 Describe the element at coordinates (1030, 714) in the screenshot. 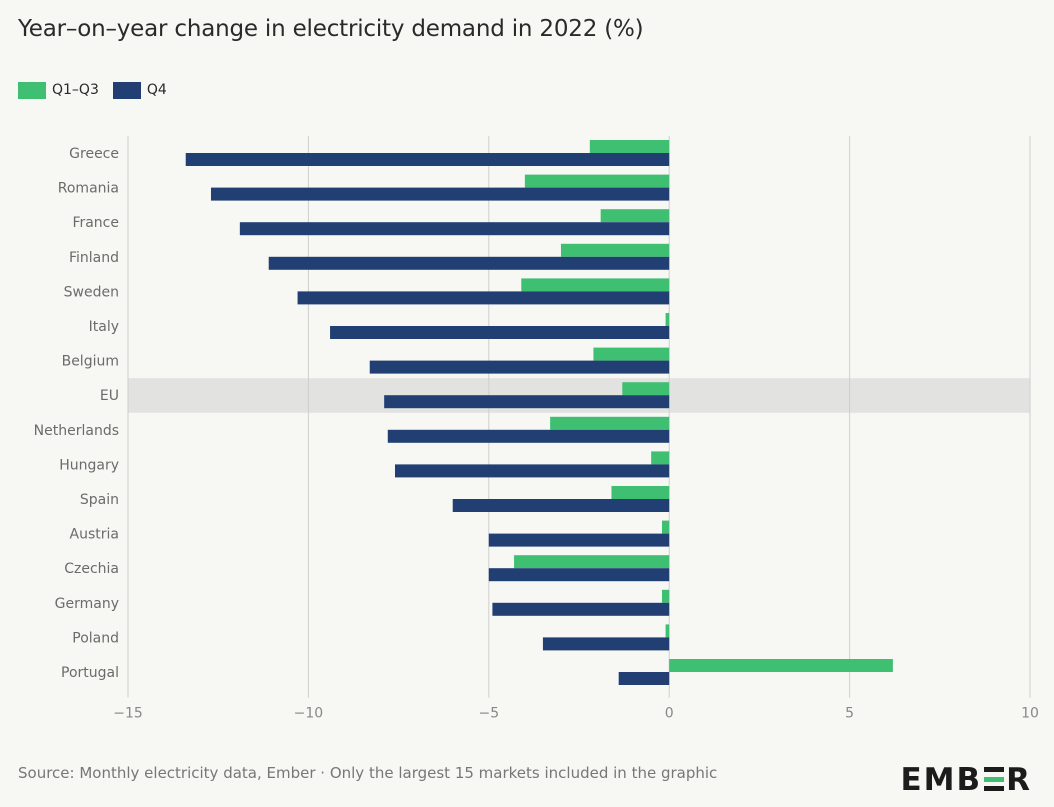

I see `x-tick-label-5: 10` at that location.